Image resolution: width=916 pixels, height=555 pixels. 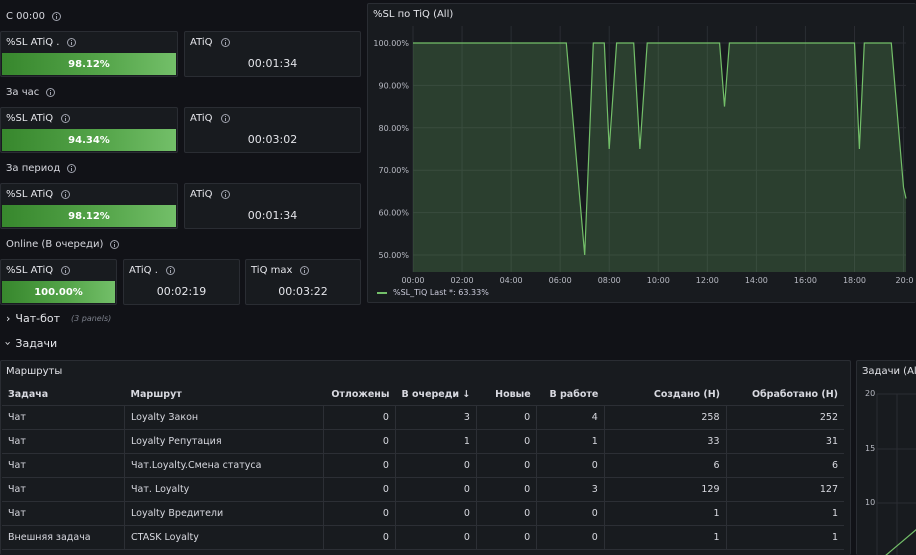 I want to click on mini-series-line, so click(x=900, y=542).